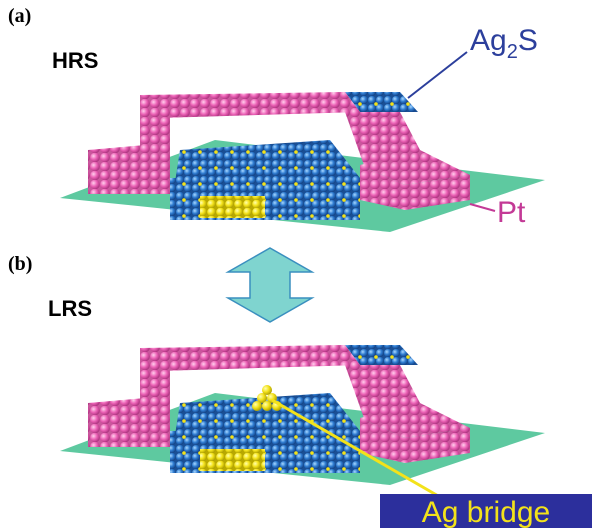 The image size is (595, 530). What do you see at coordinates (70, 308) in the screenshot?
I see `state-label: LRS` at bounding box center [70, 308].